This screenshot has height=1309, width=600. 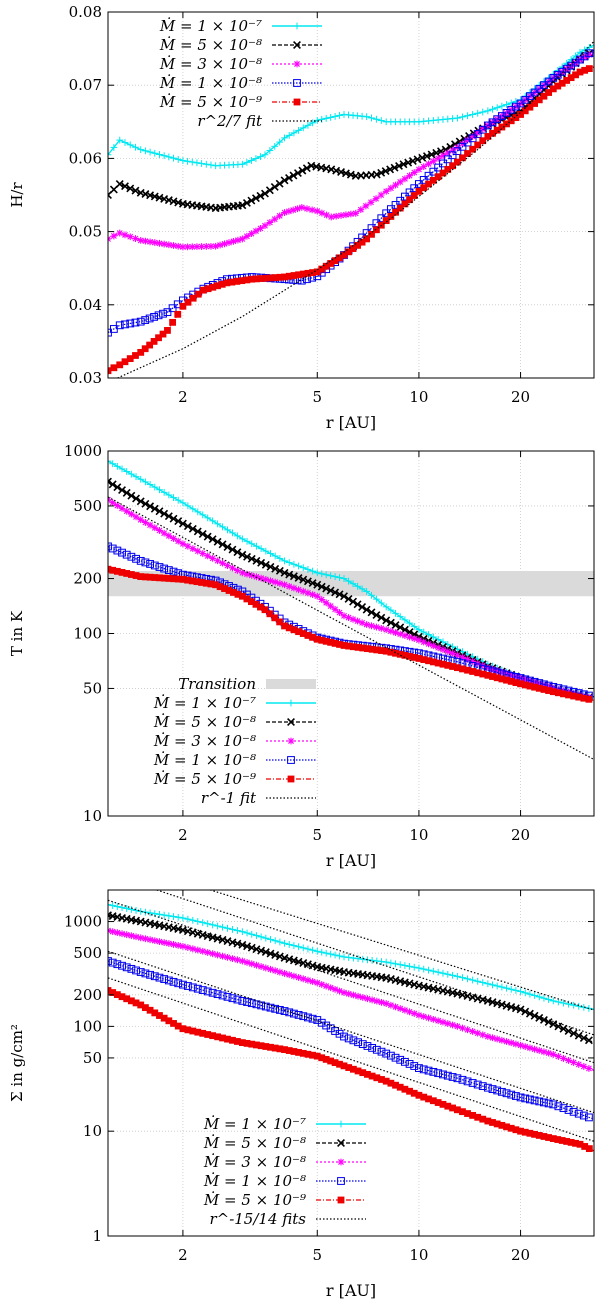 I want to click on x-tick-label: 10, so click(x=418, y=397).